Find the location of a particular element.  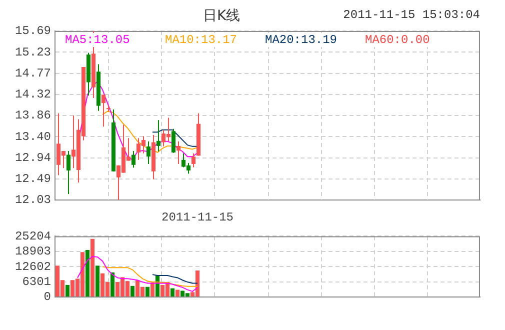

y-tick-label: 18903 is located at coordinates (32, 251).